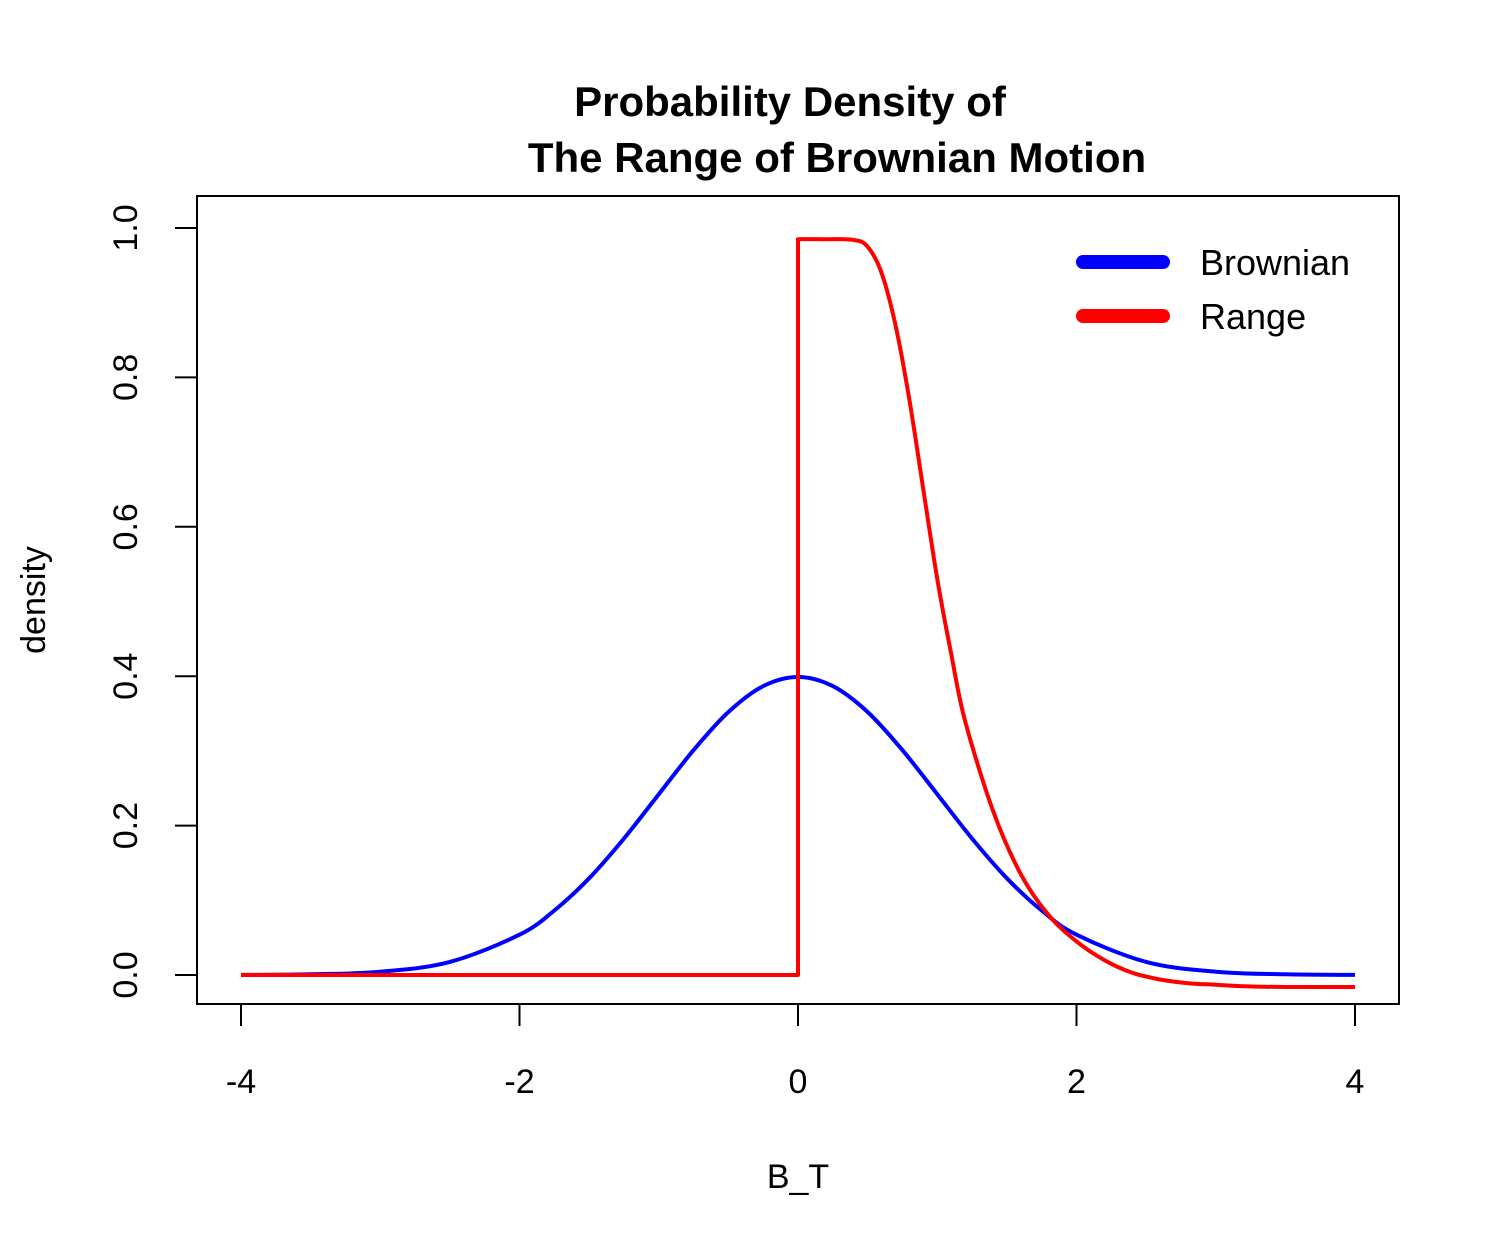 The width and height of the screenshot is (1500, 1250). Describe the element at coordinates (126, 227) in the screenshot. I see `y-tick-label: 1.0` at that location.